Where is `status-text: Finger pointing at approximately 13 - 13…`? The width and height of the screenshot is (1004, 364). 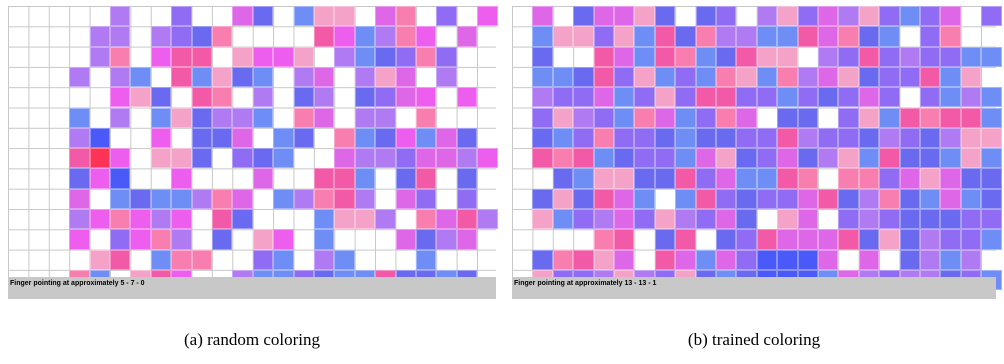
status-text: Finger pointing at approximately 13 - 13… is located at coordinates (585, 283).